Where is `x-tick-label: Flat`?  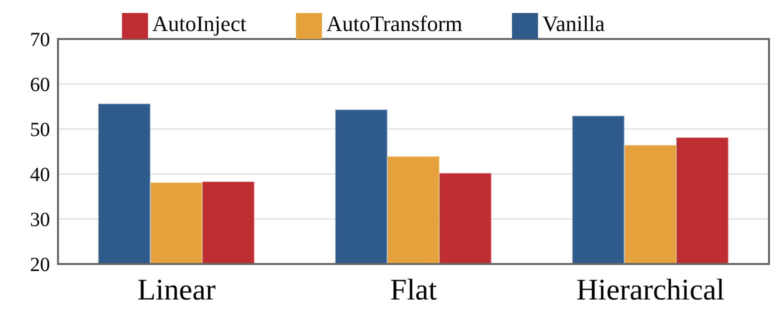 x-tick-label: Flat is located at coordinates (414, 289).